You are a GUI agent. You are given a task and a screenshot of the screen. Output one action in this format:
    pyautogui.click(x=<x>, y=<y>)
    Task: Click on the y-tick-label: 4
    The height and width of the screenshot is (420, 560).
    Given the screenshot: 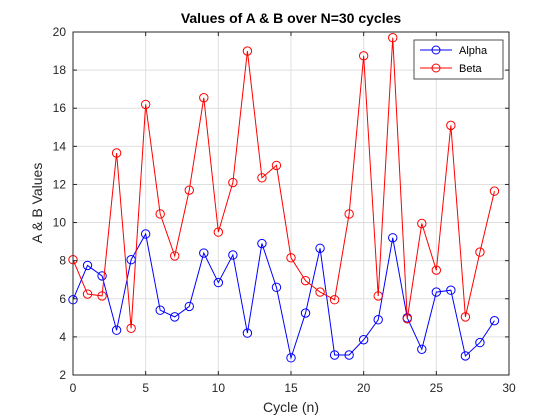 What is the action you would take?
    pyautogui.click(x=62, y=337)
    